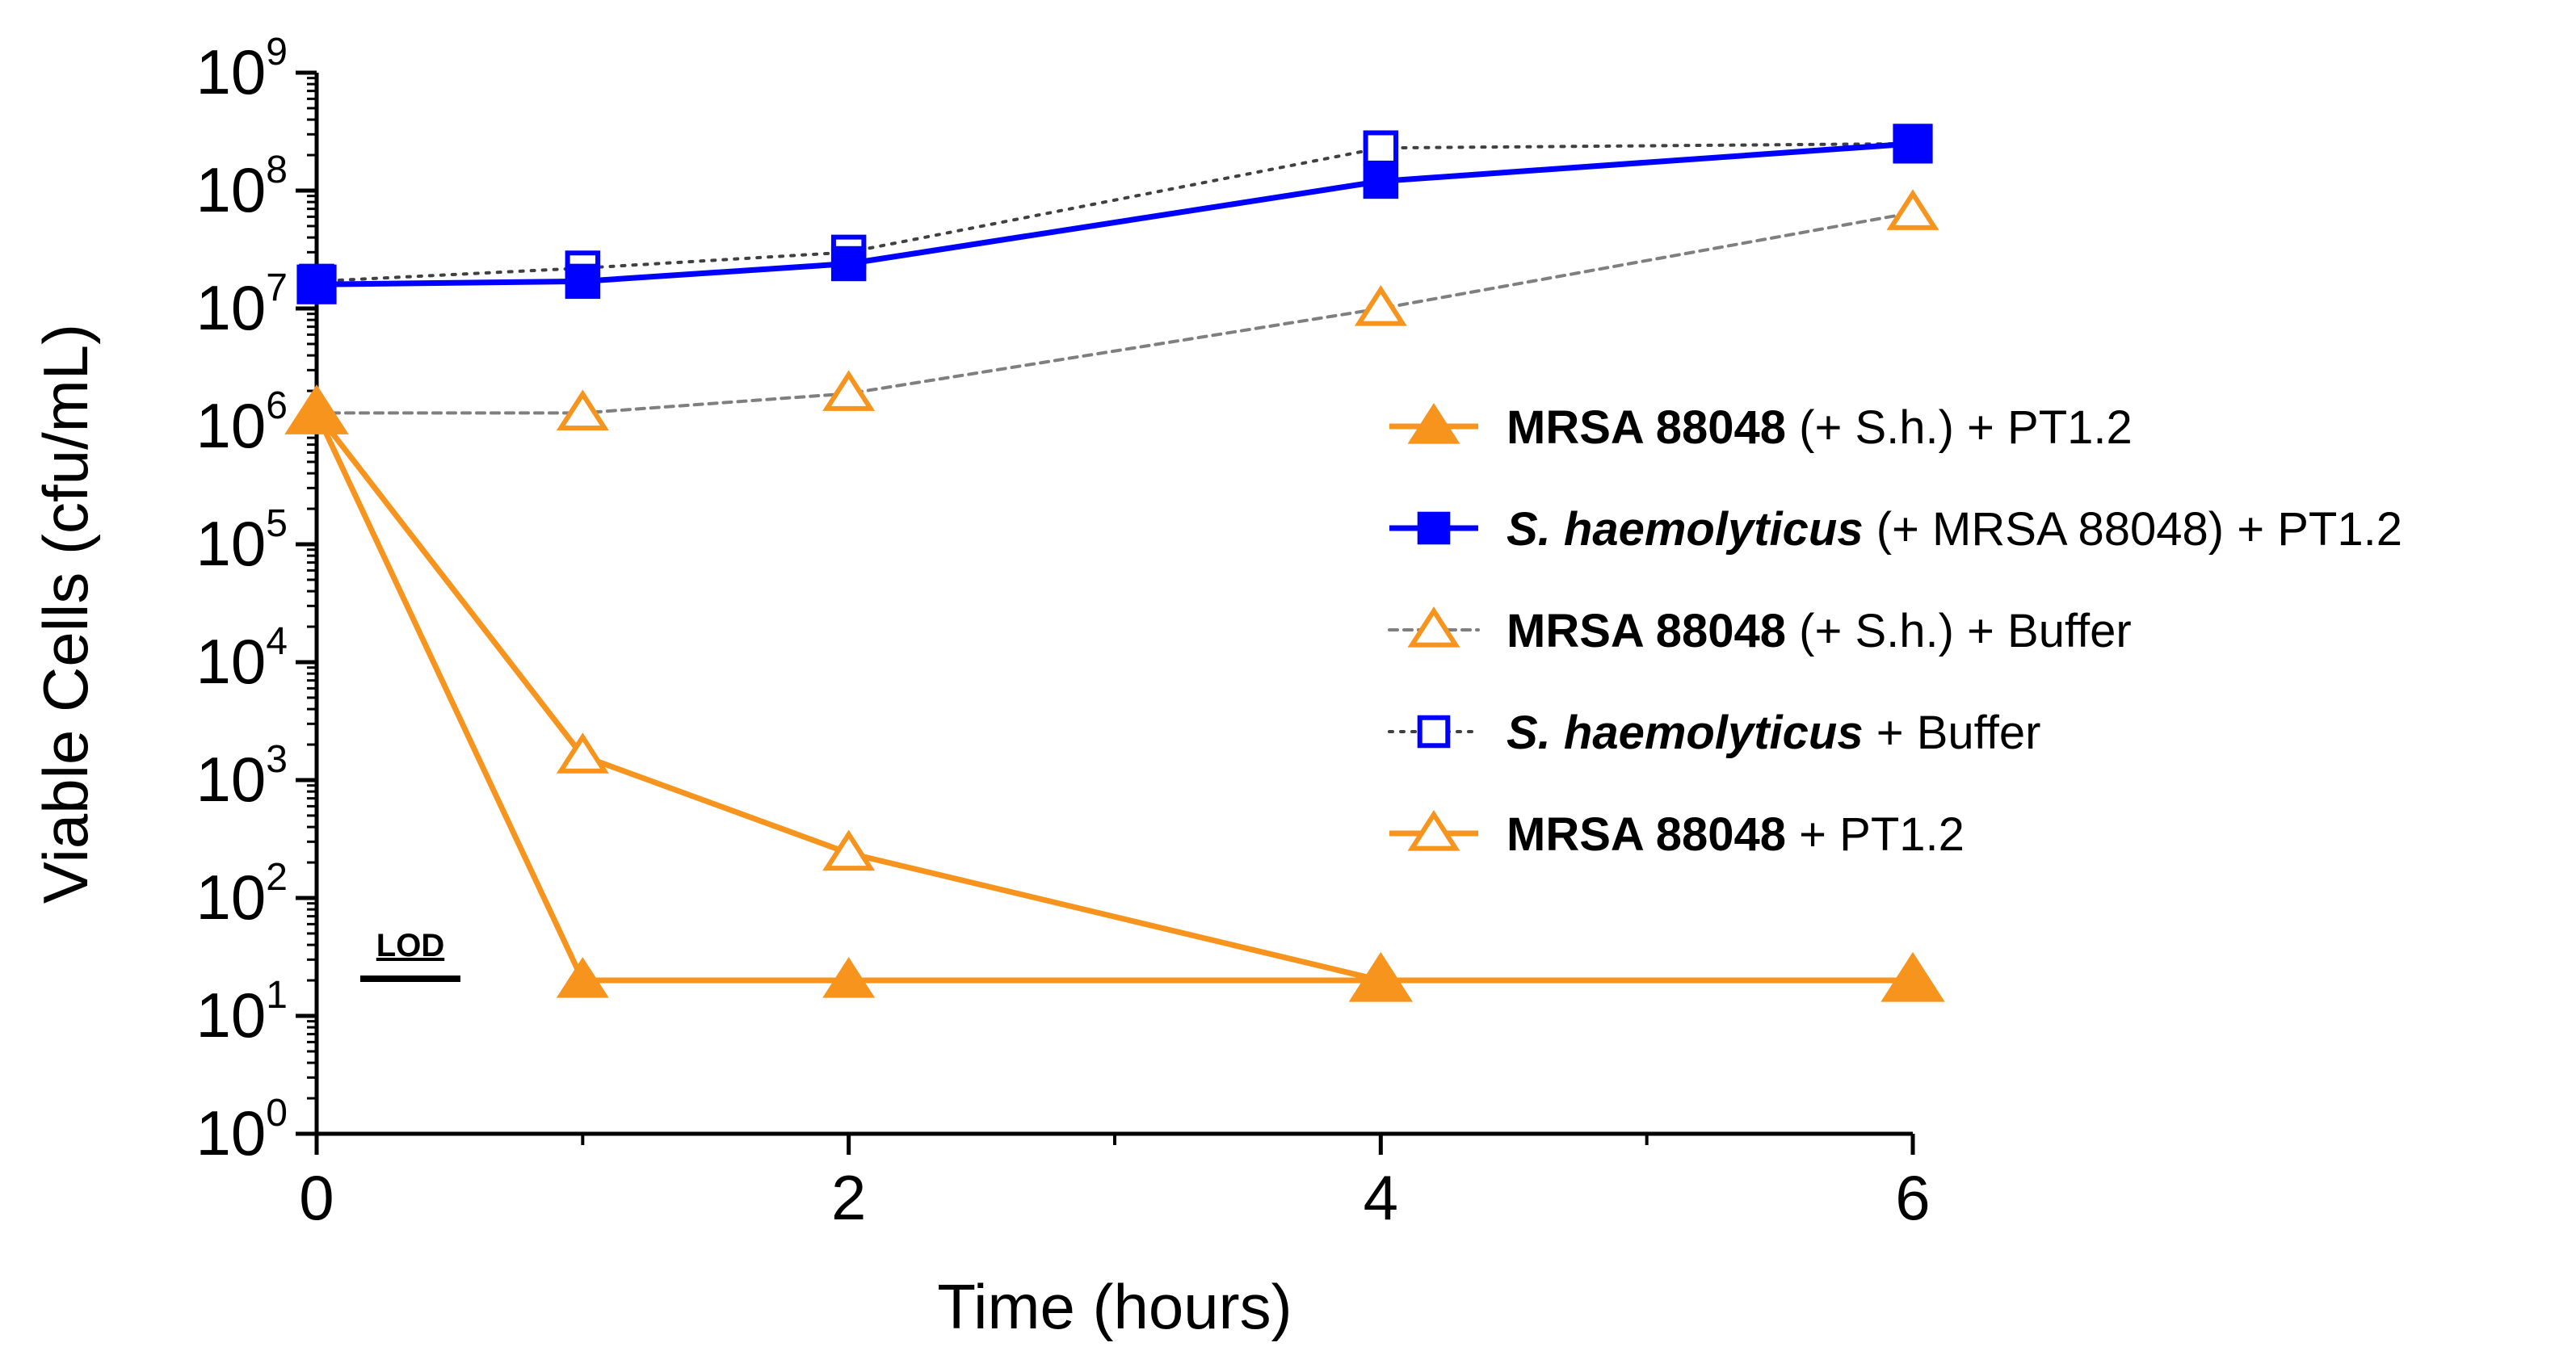 This screenshot has height=1372, width=2576. What do you see at coordinates (1875, 835) in the screenshot?
I see `legend-label-part: + PT1.2` at bounding box center [1875, 835].